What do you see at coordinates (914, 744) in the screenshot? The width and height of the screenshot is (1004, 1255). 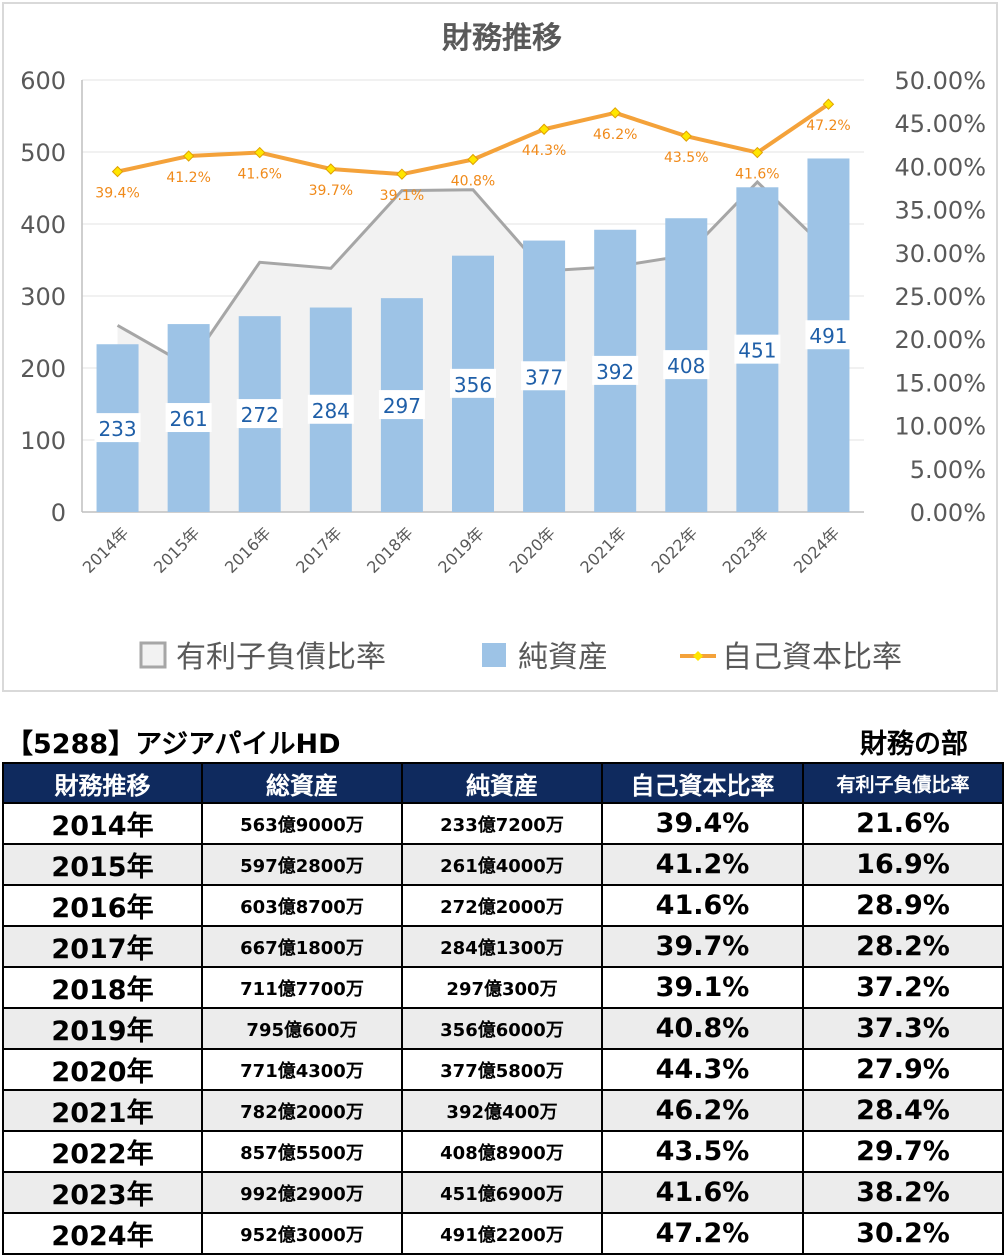 I see `section-label: 財務の部` at bounding box center [914, 744].